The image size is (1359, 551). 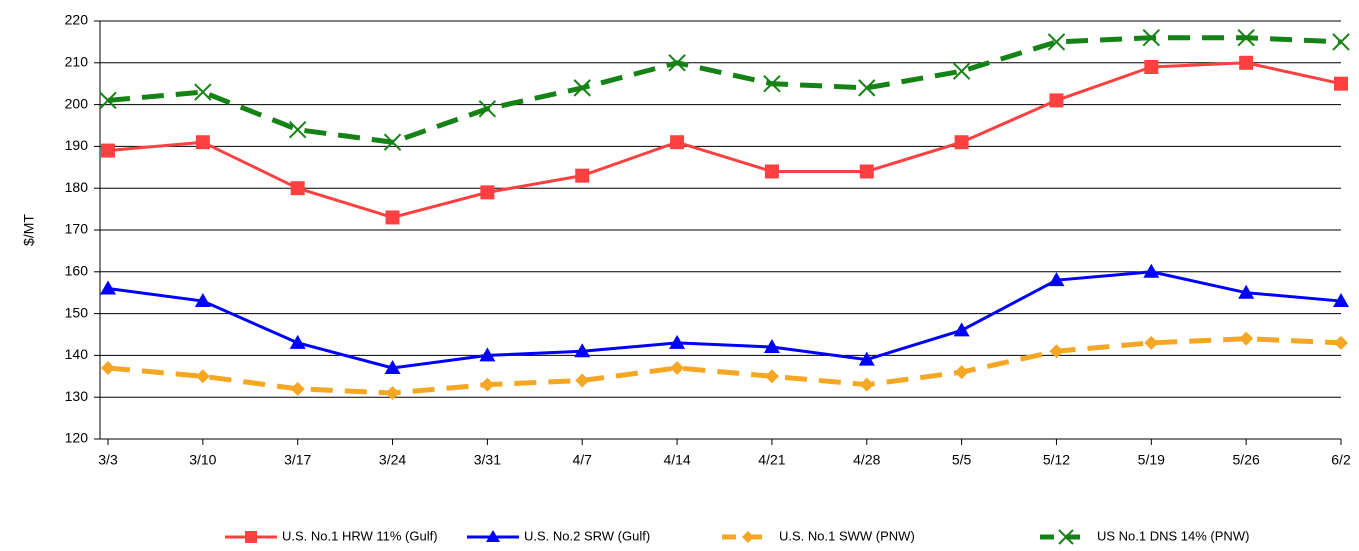 What do you see at coordinates (77, 187) in the screenshot?
I see `y-tick-label: 180` at bounding box center [77, 187].